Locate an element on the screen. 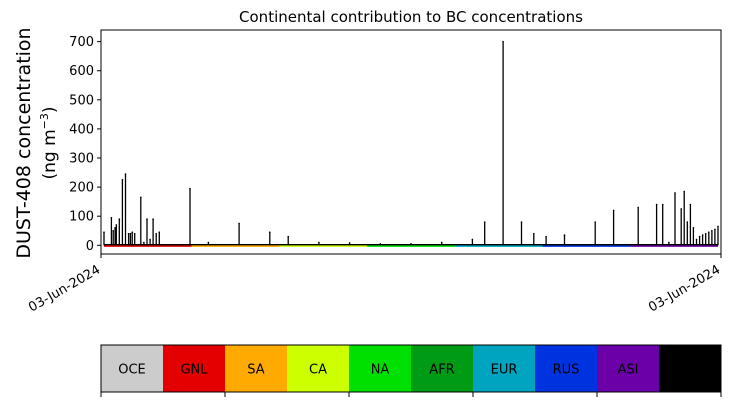 The image size is (730, 402). y-tick-label: 400 is located at coordinates (81, 129).